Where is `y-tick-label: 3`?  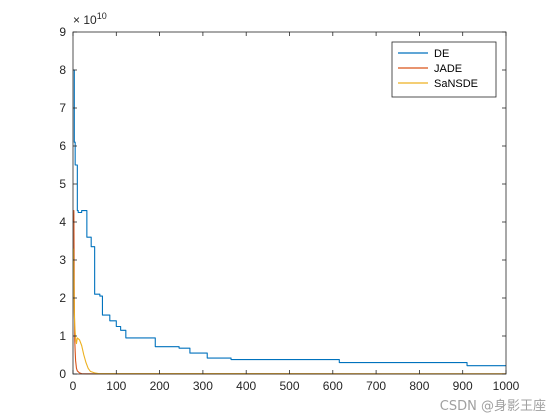
y-tick-label: 3 is located at coordinates (62, 260).